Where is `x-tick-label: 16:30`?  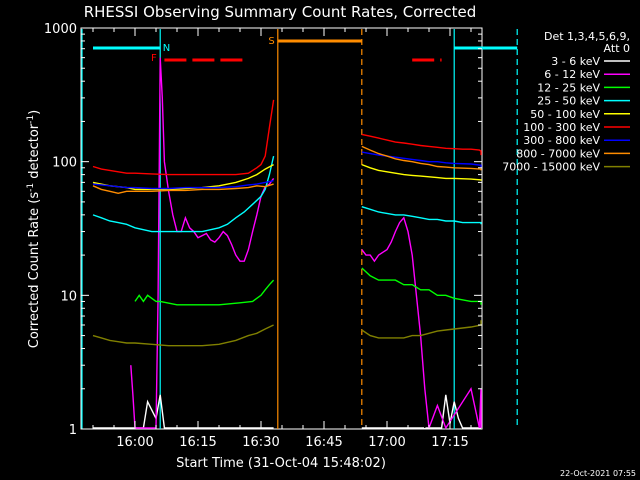 x-tick-label: 16:30 is located at coordinates (260, 442).